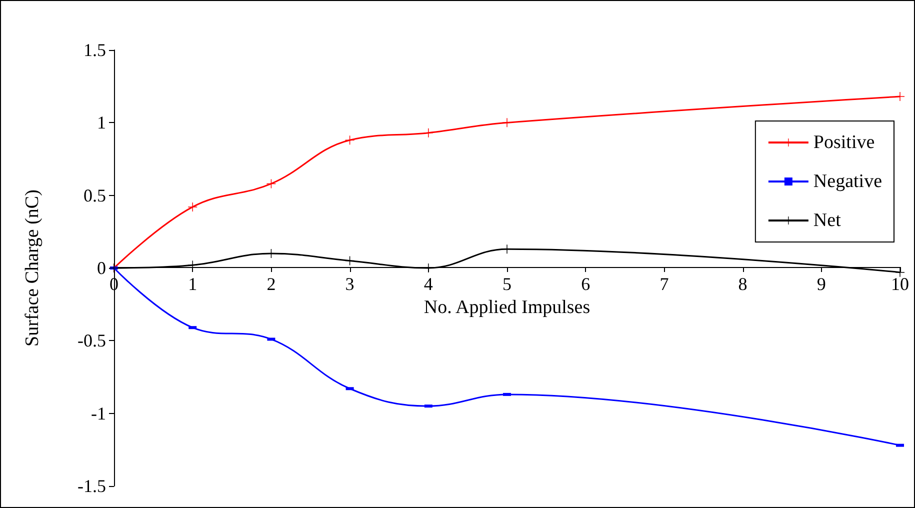 The width and height of the screenshot is (915, 508). Describe the element at coordinates (95, 50) in the screenshot. I see `y-tick-label: 1.5` at that location.